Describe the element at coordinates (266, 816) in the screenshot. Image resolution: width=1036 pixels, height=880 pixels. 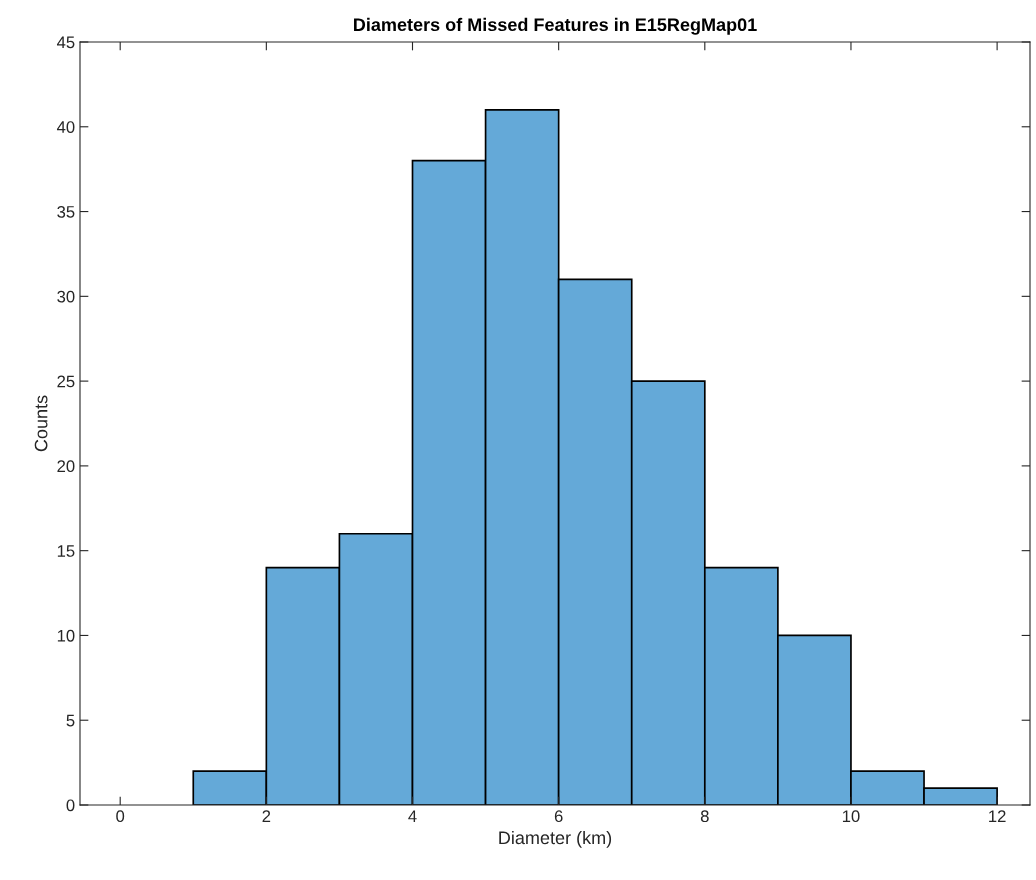
I see `x-tick-label: 2` at that location.